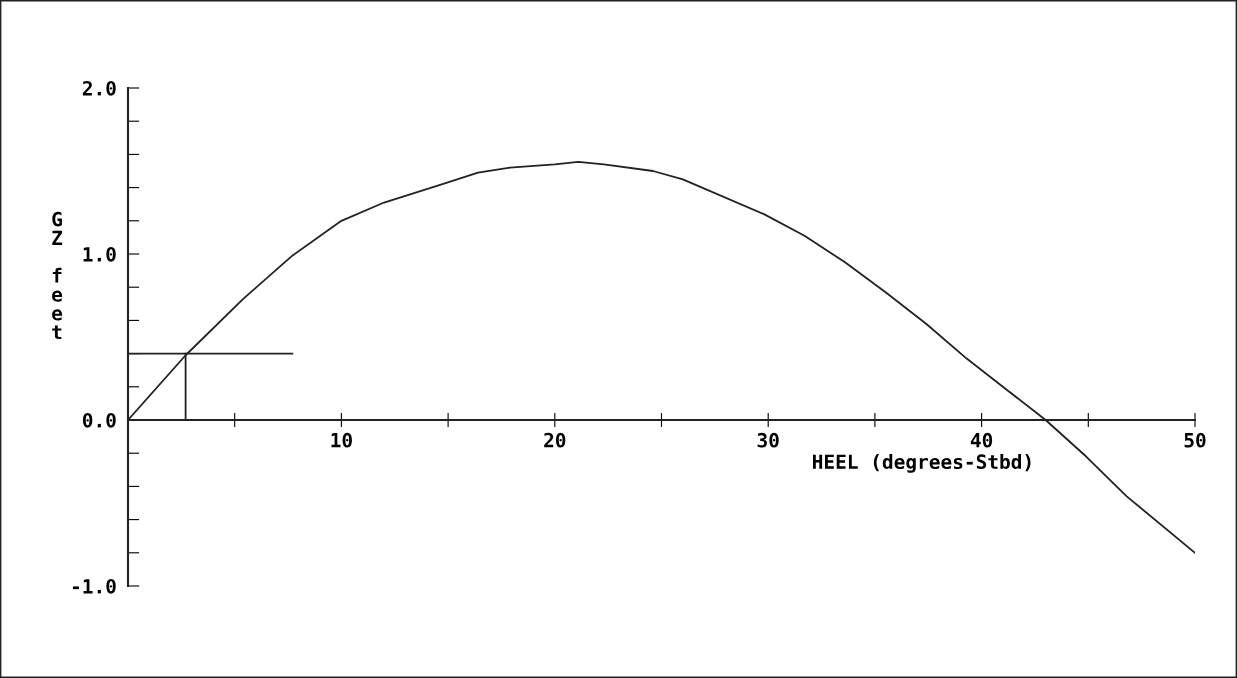  What do you see at coordinates (341, 440) in the screenshot?
I see `x-tick-label: 10` at bounding box center [341, 440].